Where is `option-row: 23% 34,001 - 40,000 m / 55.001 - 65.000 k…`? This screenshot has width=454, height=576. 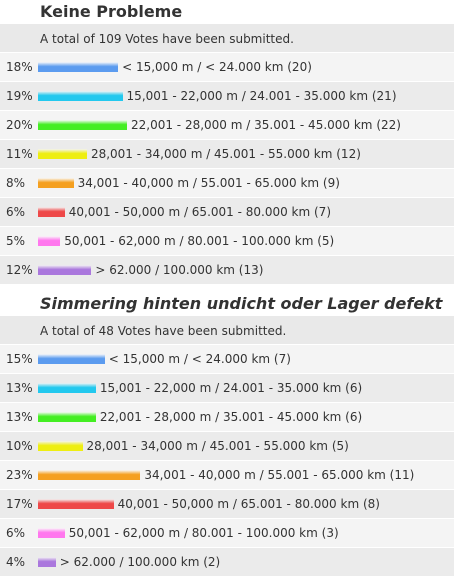 option-row: 23% 34,001 - 40,000 m / 55.001 - 65.000 k… is located at coordinates (227, 474).